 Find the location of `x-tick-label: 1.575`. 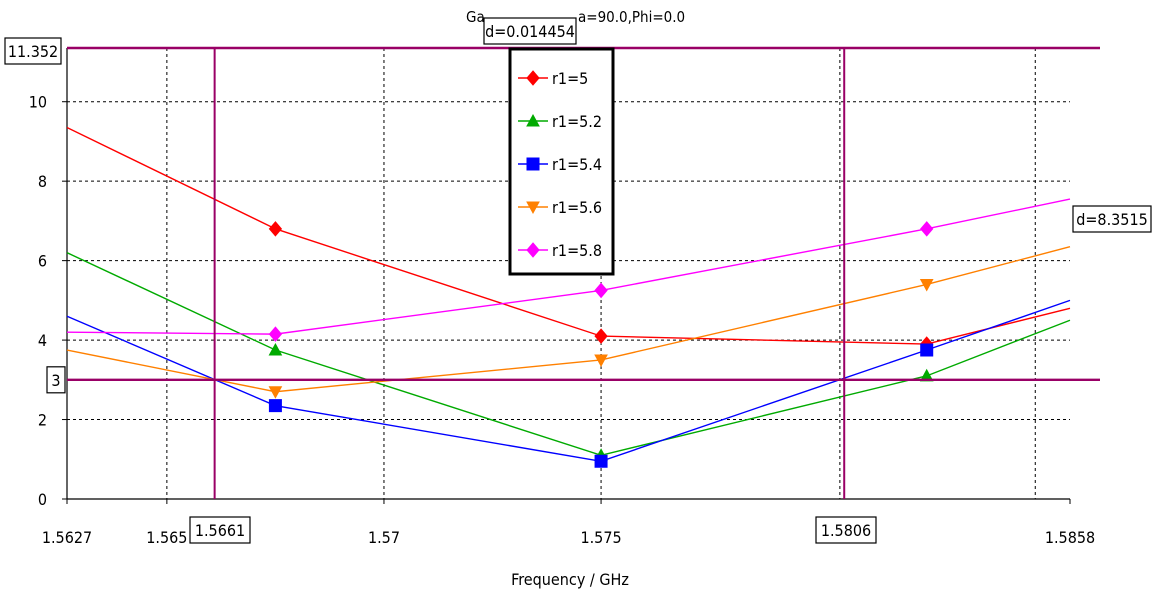

x-tick-label: 1.575 is located at coordinates (600, 537).